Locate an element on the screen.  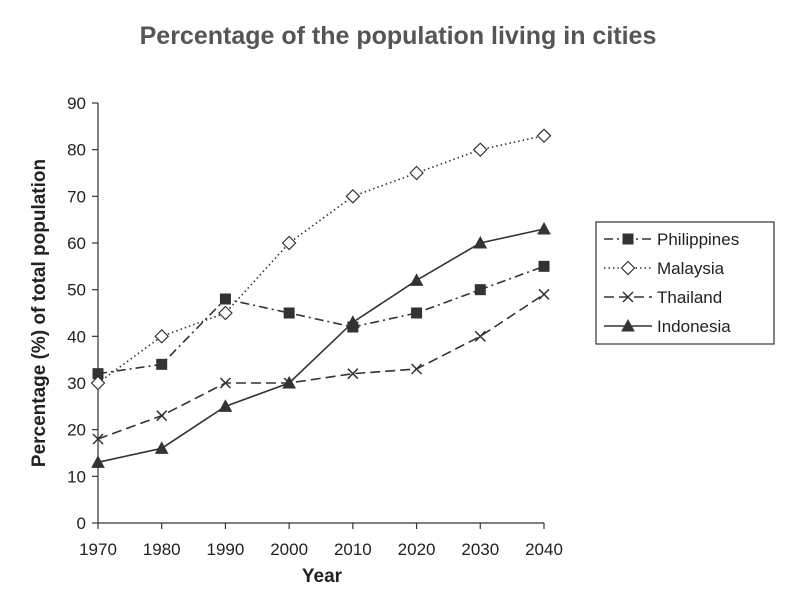
y-tick-label: 40 is located at coordinates (76, 336).